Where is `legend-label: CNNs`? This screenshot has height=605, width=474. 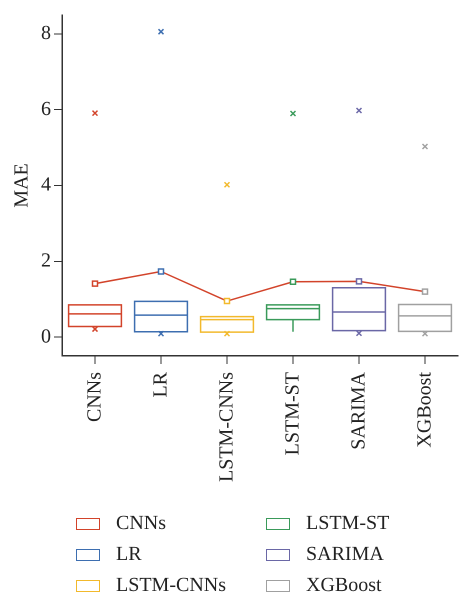 legend-label: CNNs is located at coordinates (141, 523).